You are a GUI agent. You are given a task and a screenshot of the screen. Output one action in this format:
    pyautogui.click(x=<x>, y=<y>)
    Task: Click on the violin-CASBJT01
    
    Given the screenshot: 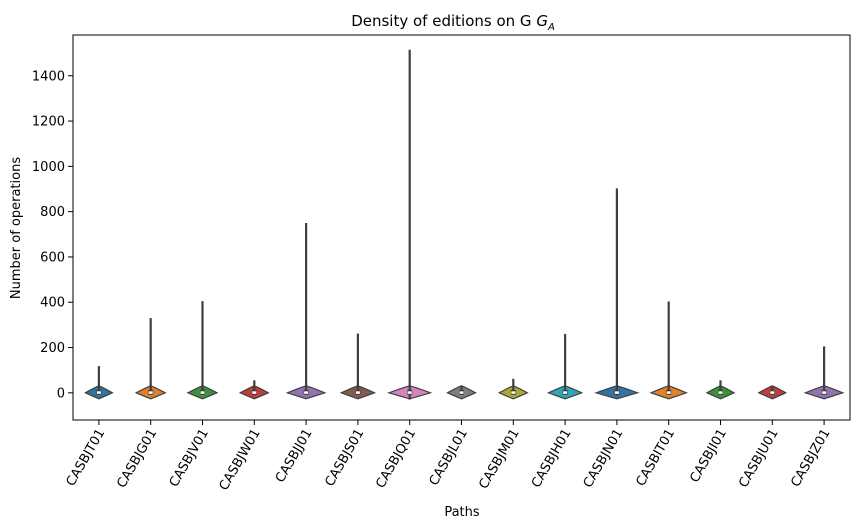 What is the action you would take?
    pyautogui.click(x=99, y=383)
    